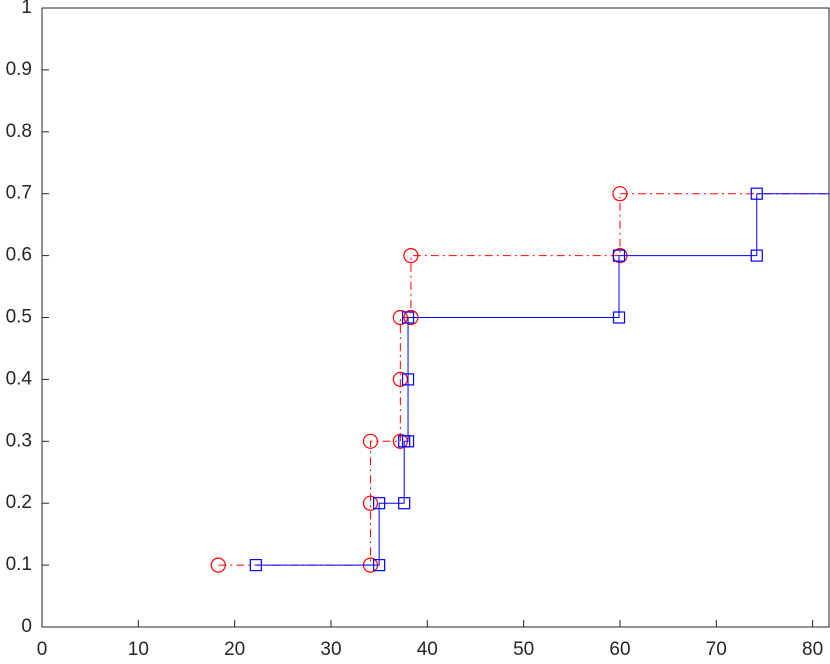 The width and height of the screenshot is (830, 664). I want to click on y-tick-label: 0.5, so click(19, 317).